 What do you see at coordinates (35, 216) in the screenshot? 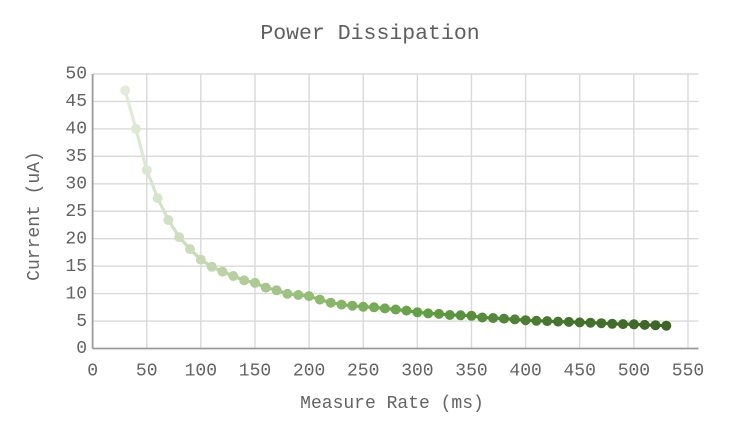
I see `svg-text: Current (uA)` at bounding box center [35, 216].